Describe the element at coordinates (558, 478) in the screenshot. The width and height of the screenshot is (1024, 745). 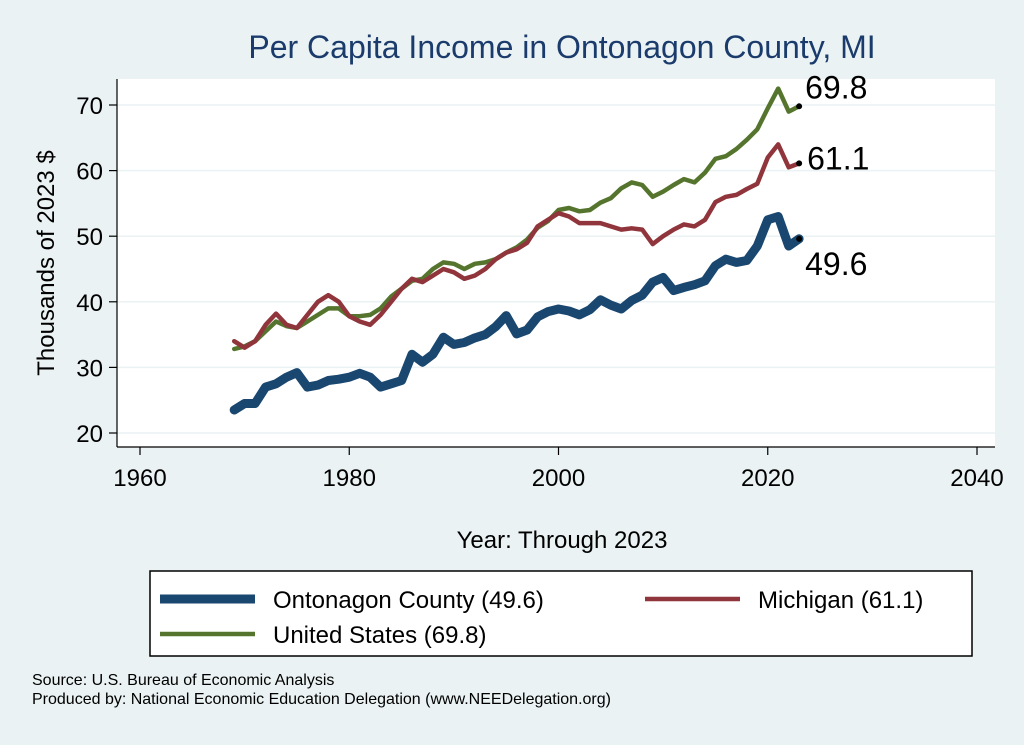
I see `x-tick-label: 2000` at that location.